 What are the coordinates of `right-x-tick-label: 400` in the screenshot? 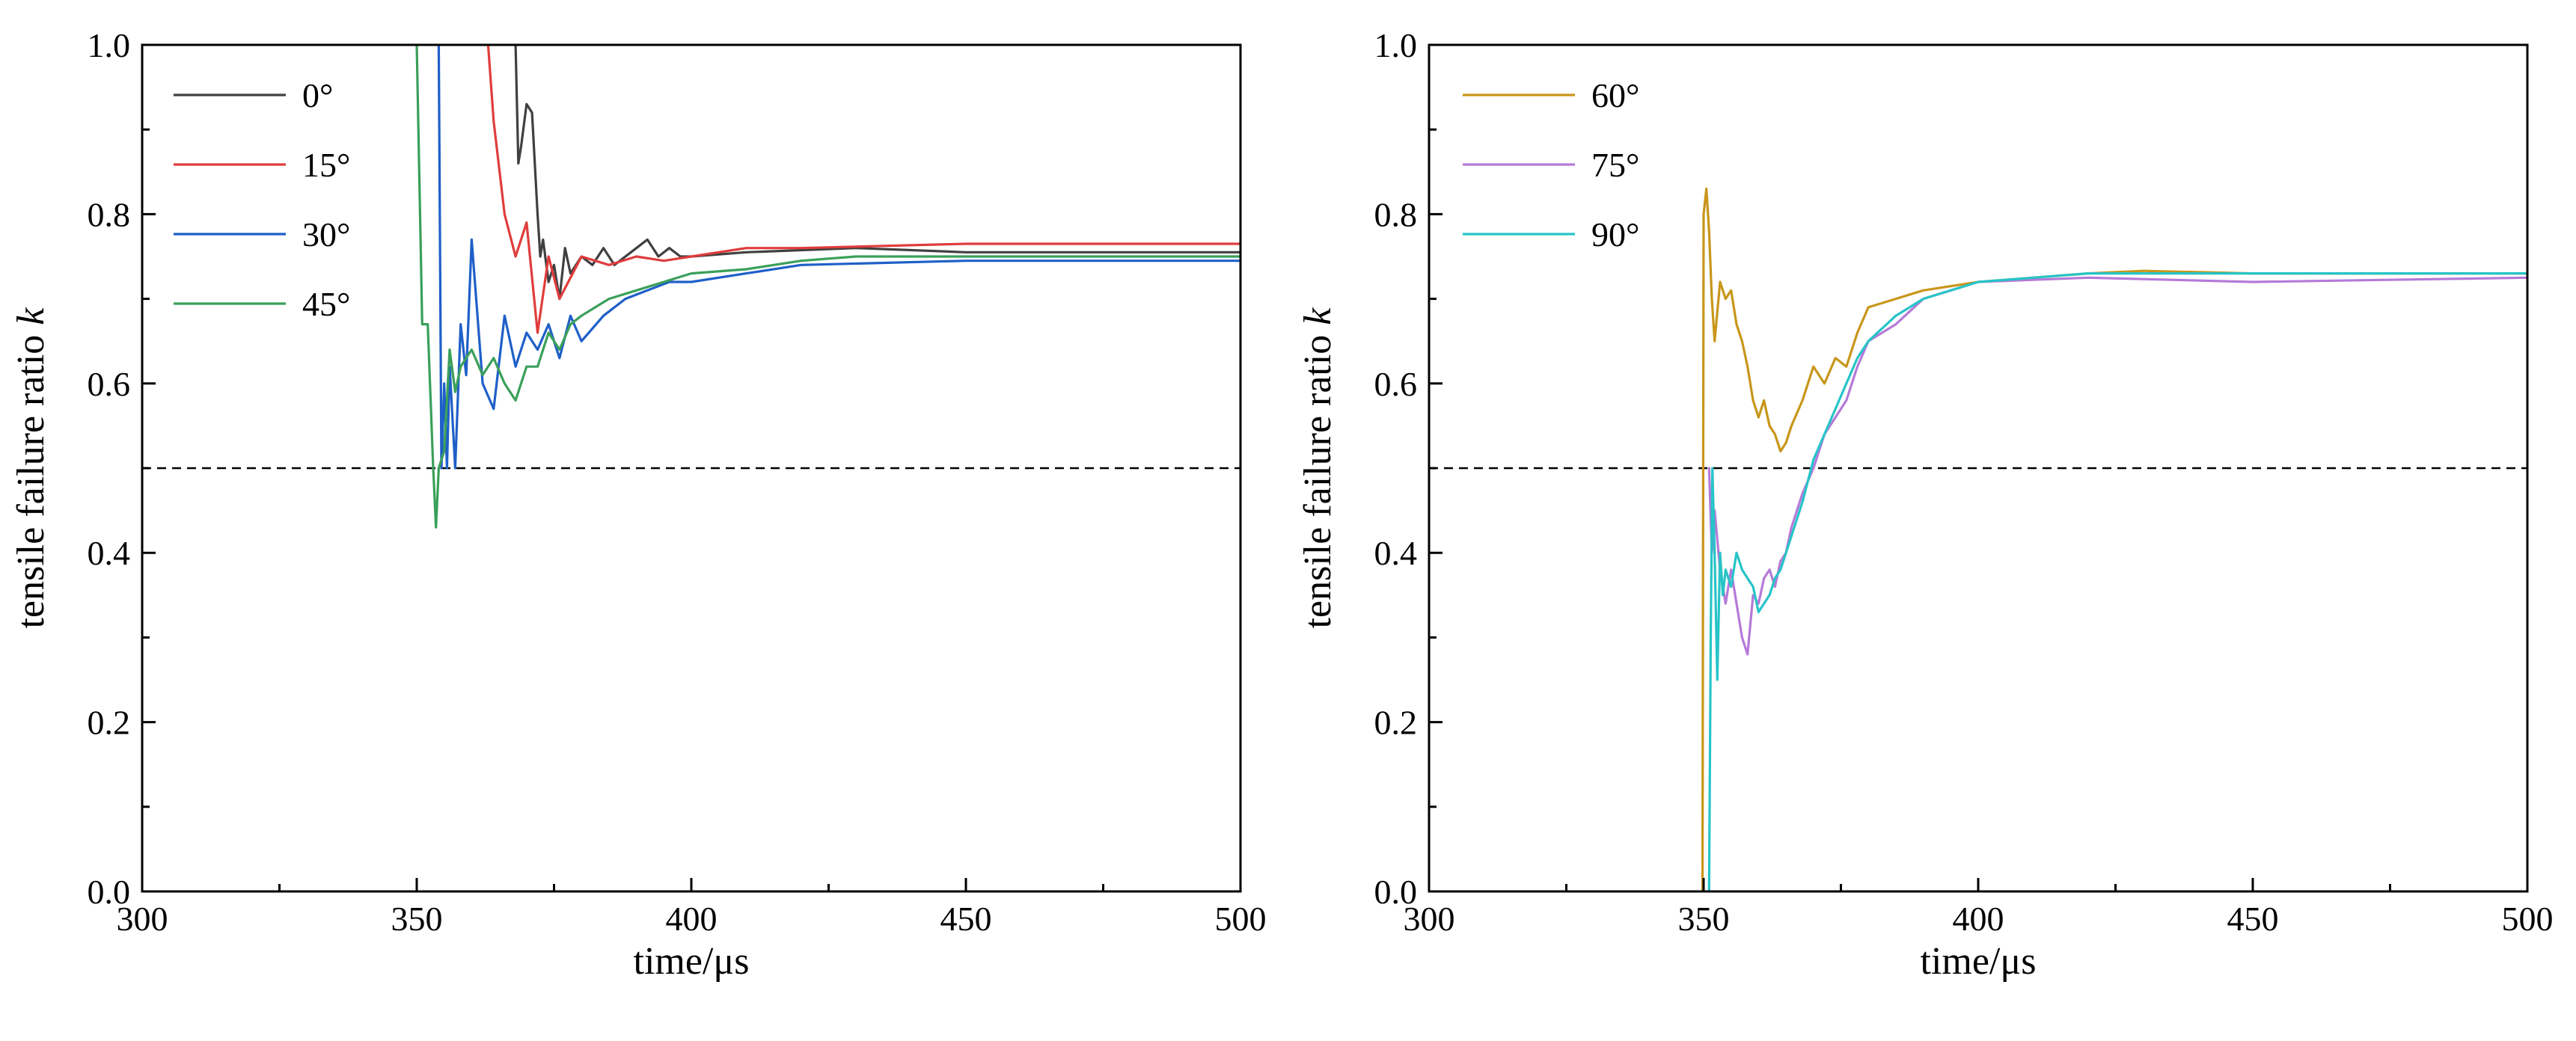 It's located at (1979, 919).